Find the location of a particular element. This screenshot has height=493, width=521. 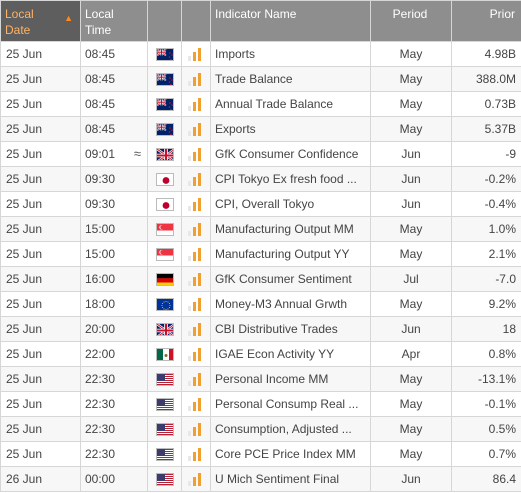

nz-flag-icon is located at coordinates (164, 55).